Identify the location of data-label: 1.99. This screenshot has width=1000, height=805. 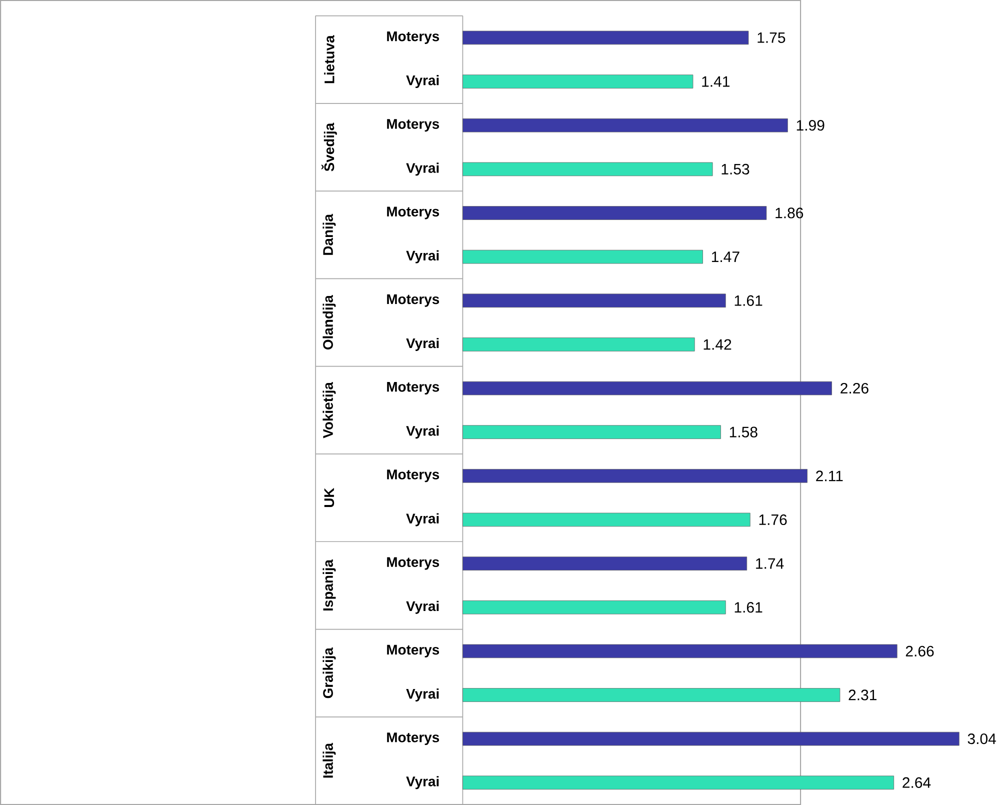
(810, 125).